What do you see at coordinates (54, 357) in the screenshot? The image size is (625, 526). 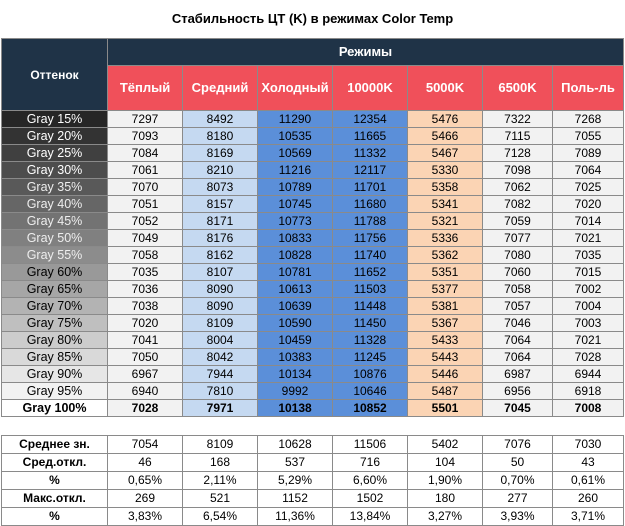 I see `shade-label: Gray 85%` at bounding box center [54, 357].